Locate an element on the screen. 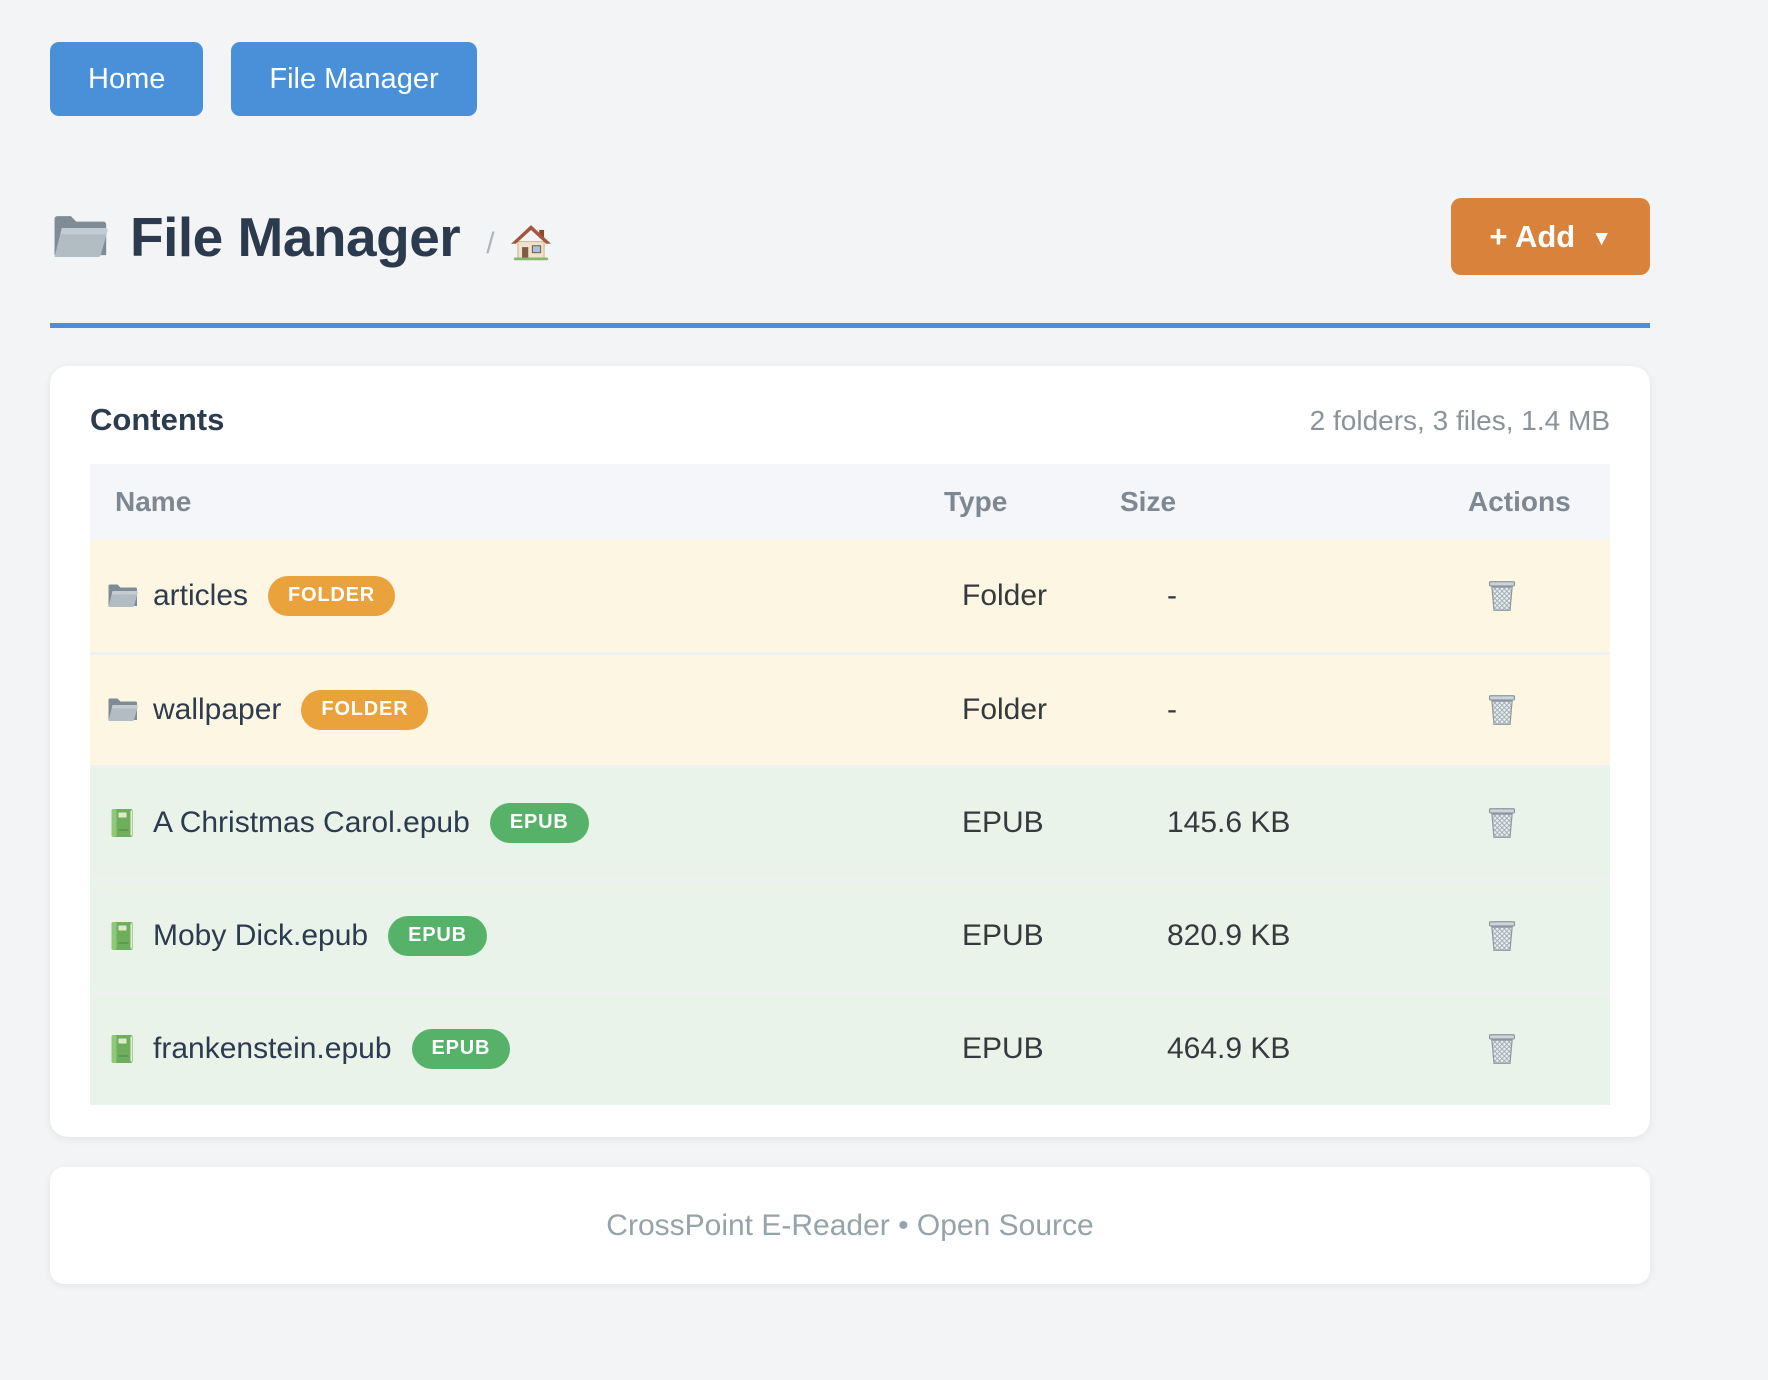 This screenshot has height=1380, width=1768. column-header-name: Name is located at coordinates (153, 501).